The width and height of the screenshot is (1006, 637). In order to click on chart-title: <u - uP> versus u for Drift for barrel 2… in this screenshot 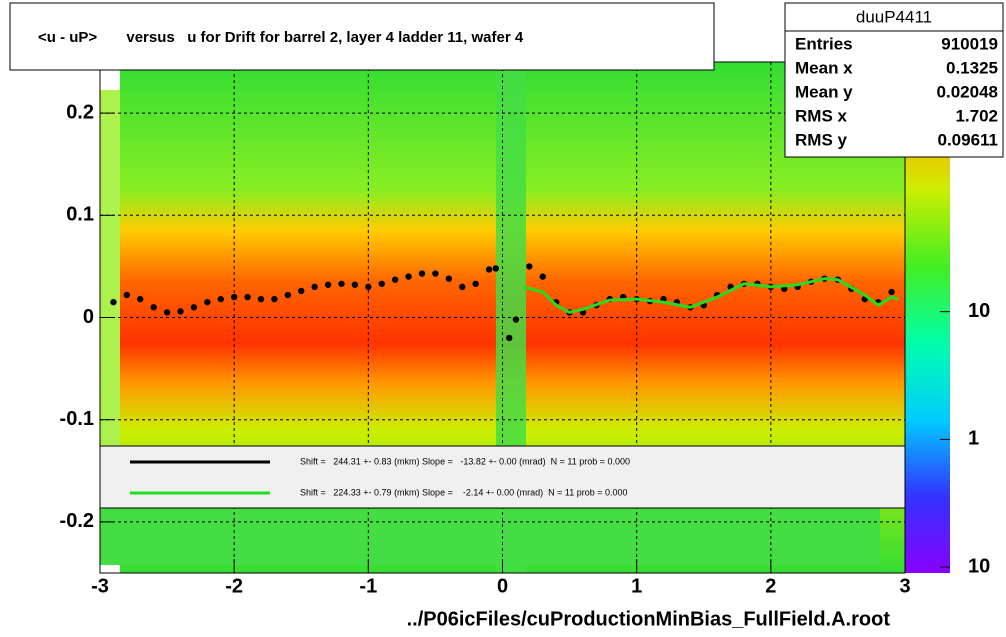, I will do `click(281, 37)`.